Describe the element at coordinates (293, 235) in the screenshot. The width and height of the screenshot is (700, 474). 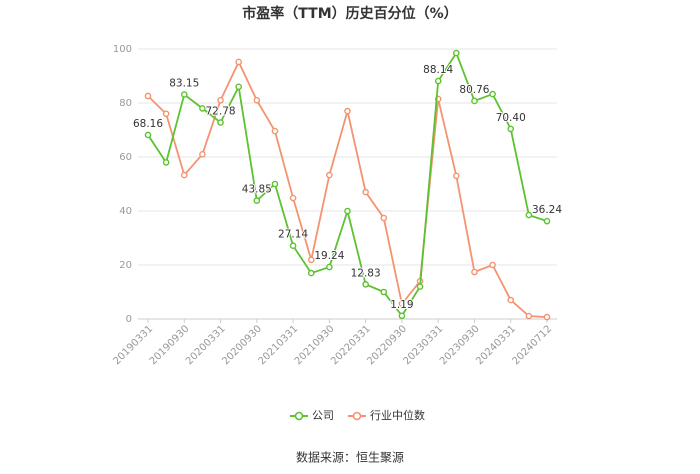
I see `data-label: 27.14` at that location.